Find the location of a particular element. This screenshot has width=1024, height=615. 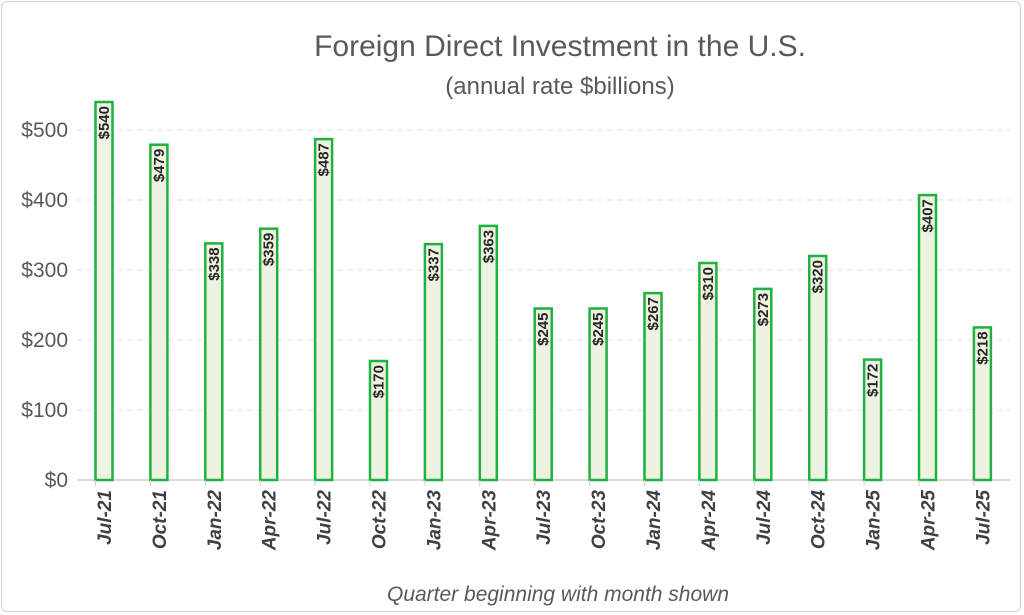

x-tick-label: Jan-24 is located at coordinates (654, 520).